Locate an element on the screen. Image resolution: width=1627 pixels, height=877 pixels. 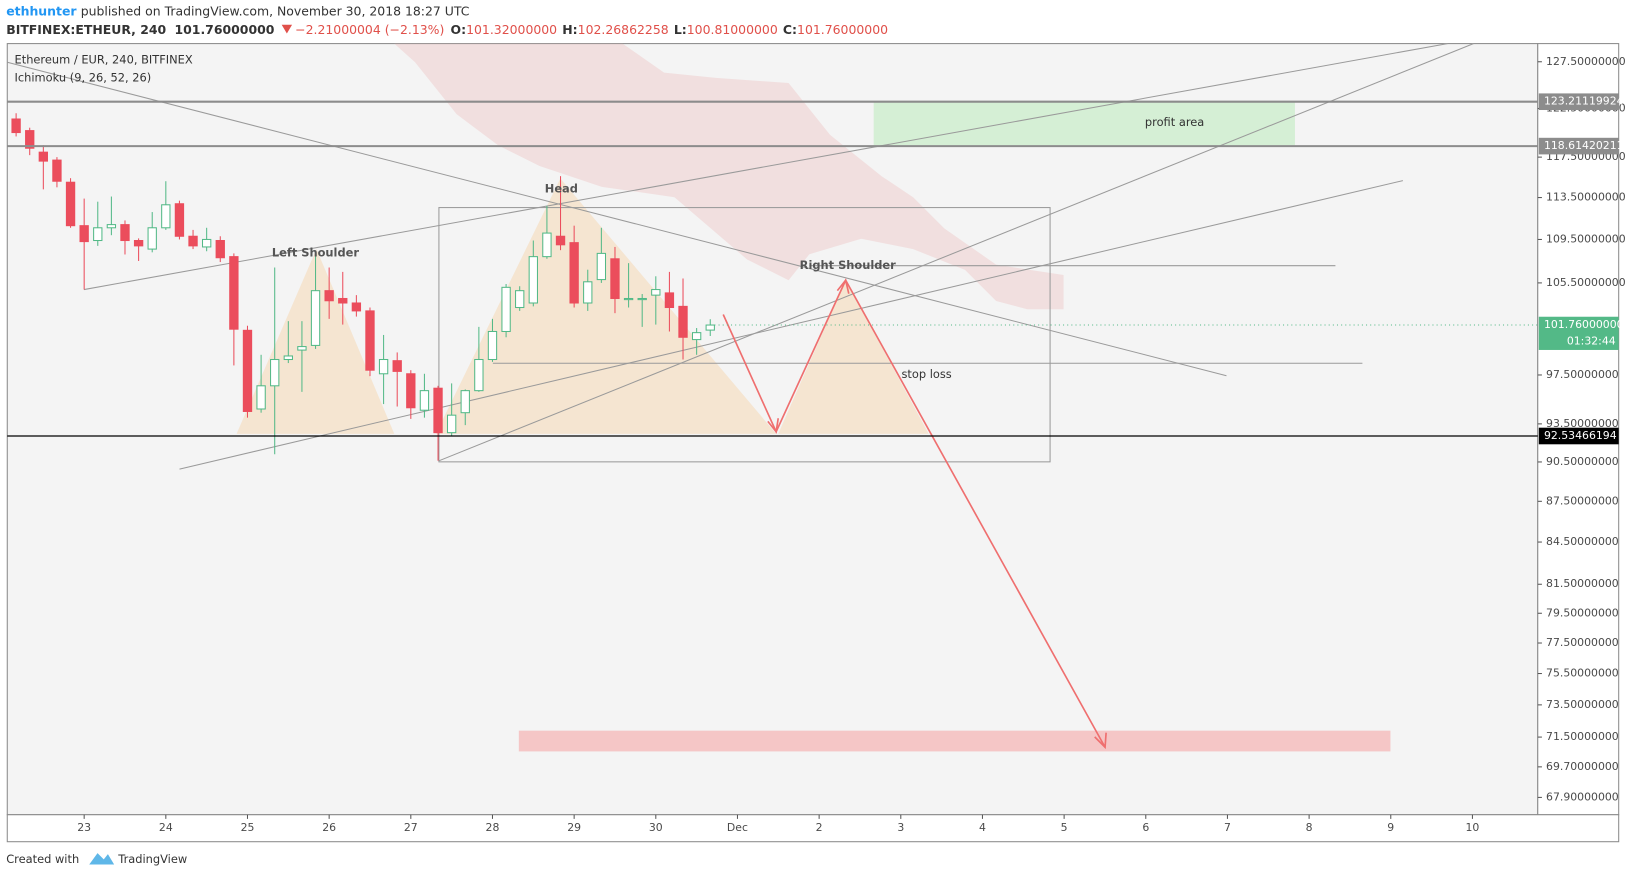
annotation: Right Shoulder is located at coordinates (848, 265).